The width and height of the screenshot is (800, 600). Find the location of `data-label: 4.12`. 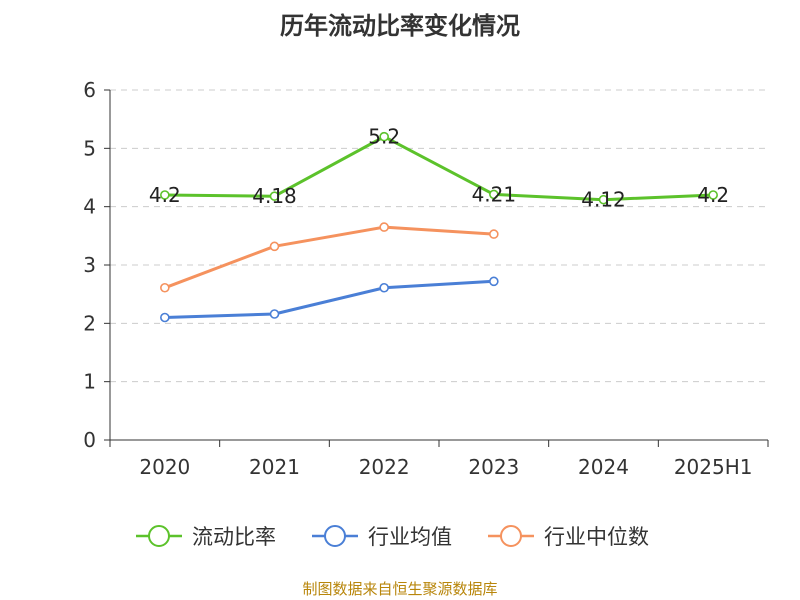

data-label: 4.12 is located at coordinates (603, 200).